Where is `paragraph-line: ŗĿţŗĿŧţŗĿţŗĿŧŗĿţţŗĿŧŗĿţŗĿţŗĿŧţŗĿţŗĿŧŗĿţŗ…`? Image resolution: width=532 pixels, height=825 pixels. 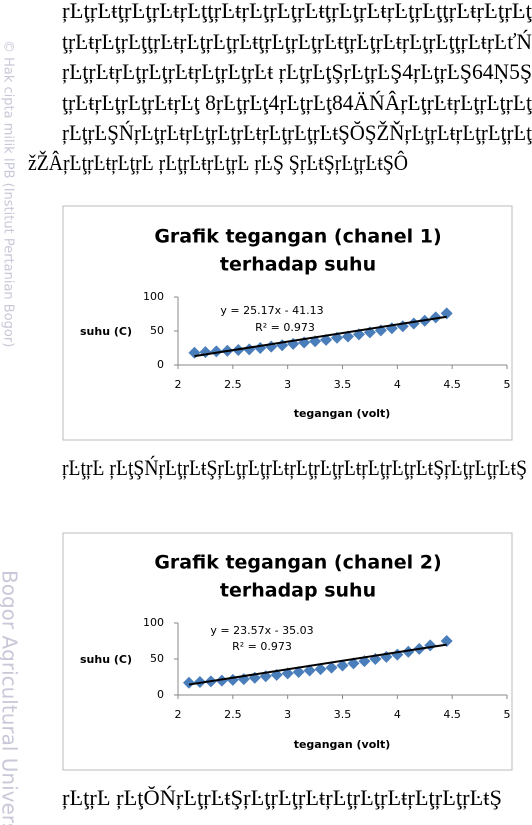
paragraph-line: ŗĿţŗĿŧţŗĿţŗĿŧŗĿţţŗĿŧŗĿţŗĿţŗĿŧţŗĿţŗĿŧŗĿţŗ… is located at coordinates (297, 11).